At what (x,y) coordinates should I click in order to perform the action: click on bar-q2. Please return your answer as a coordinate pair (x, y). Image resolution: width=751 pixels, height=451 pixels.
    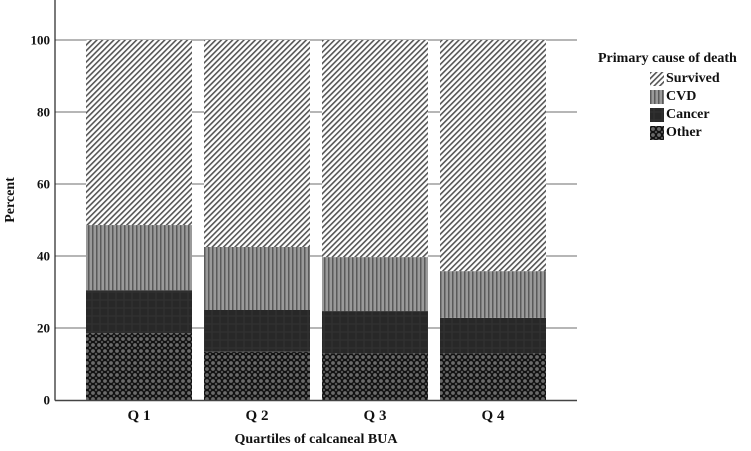
    Looking at the image, I should click on (257, 220).